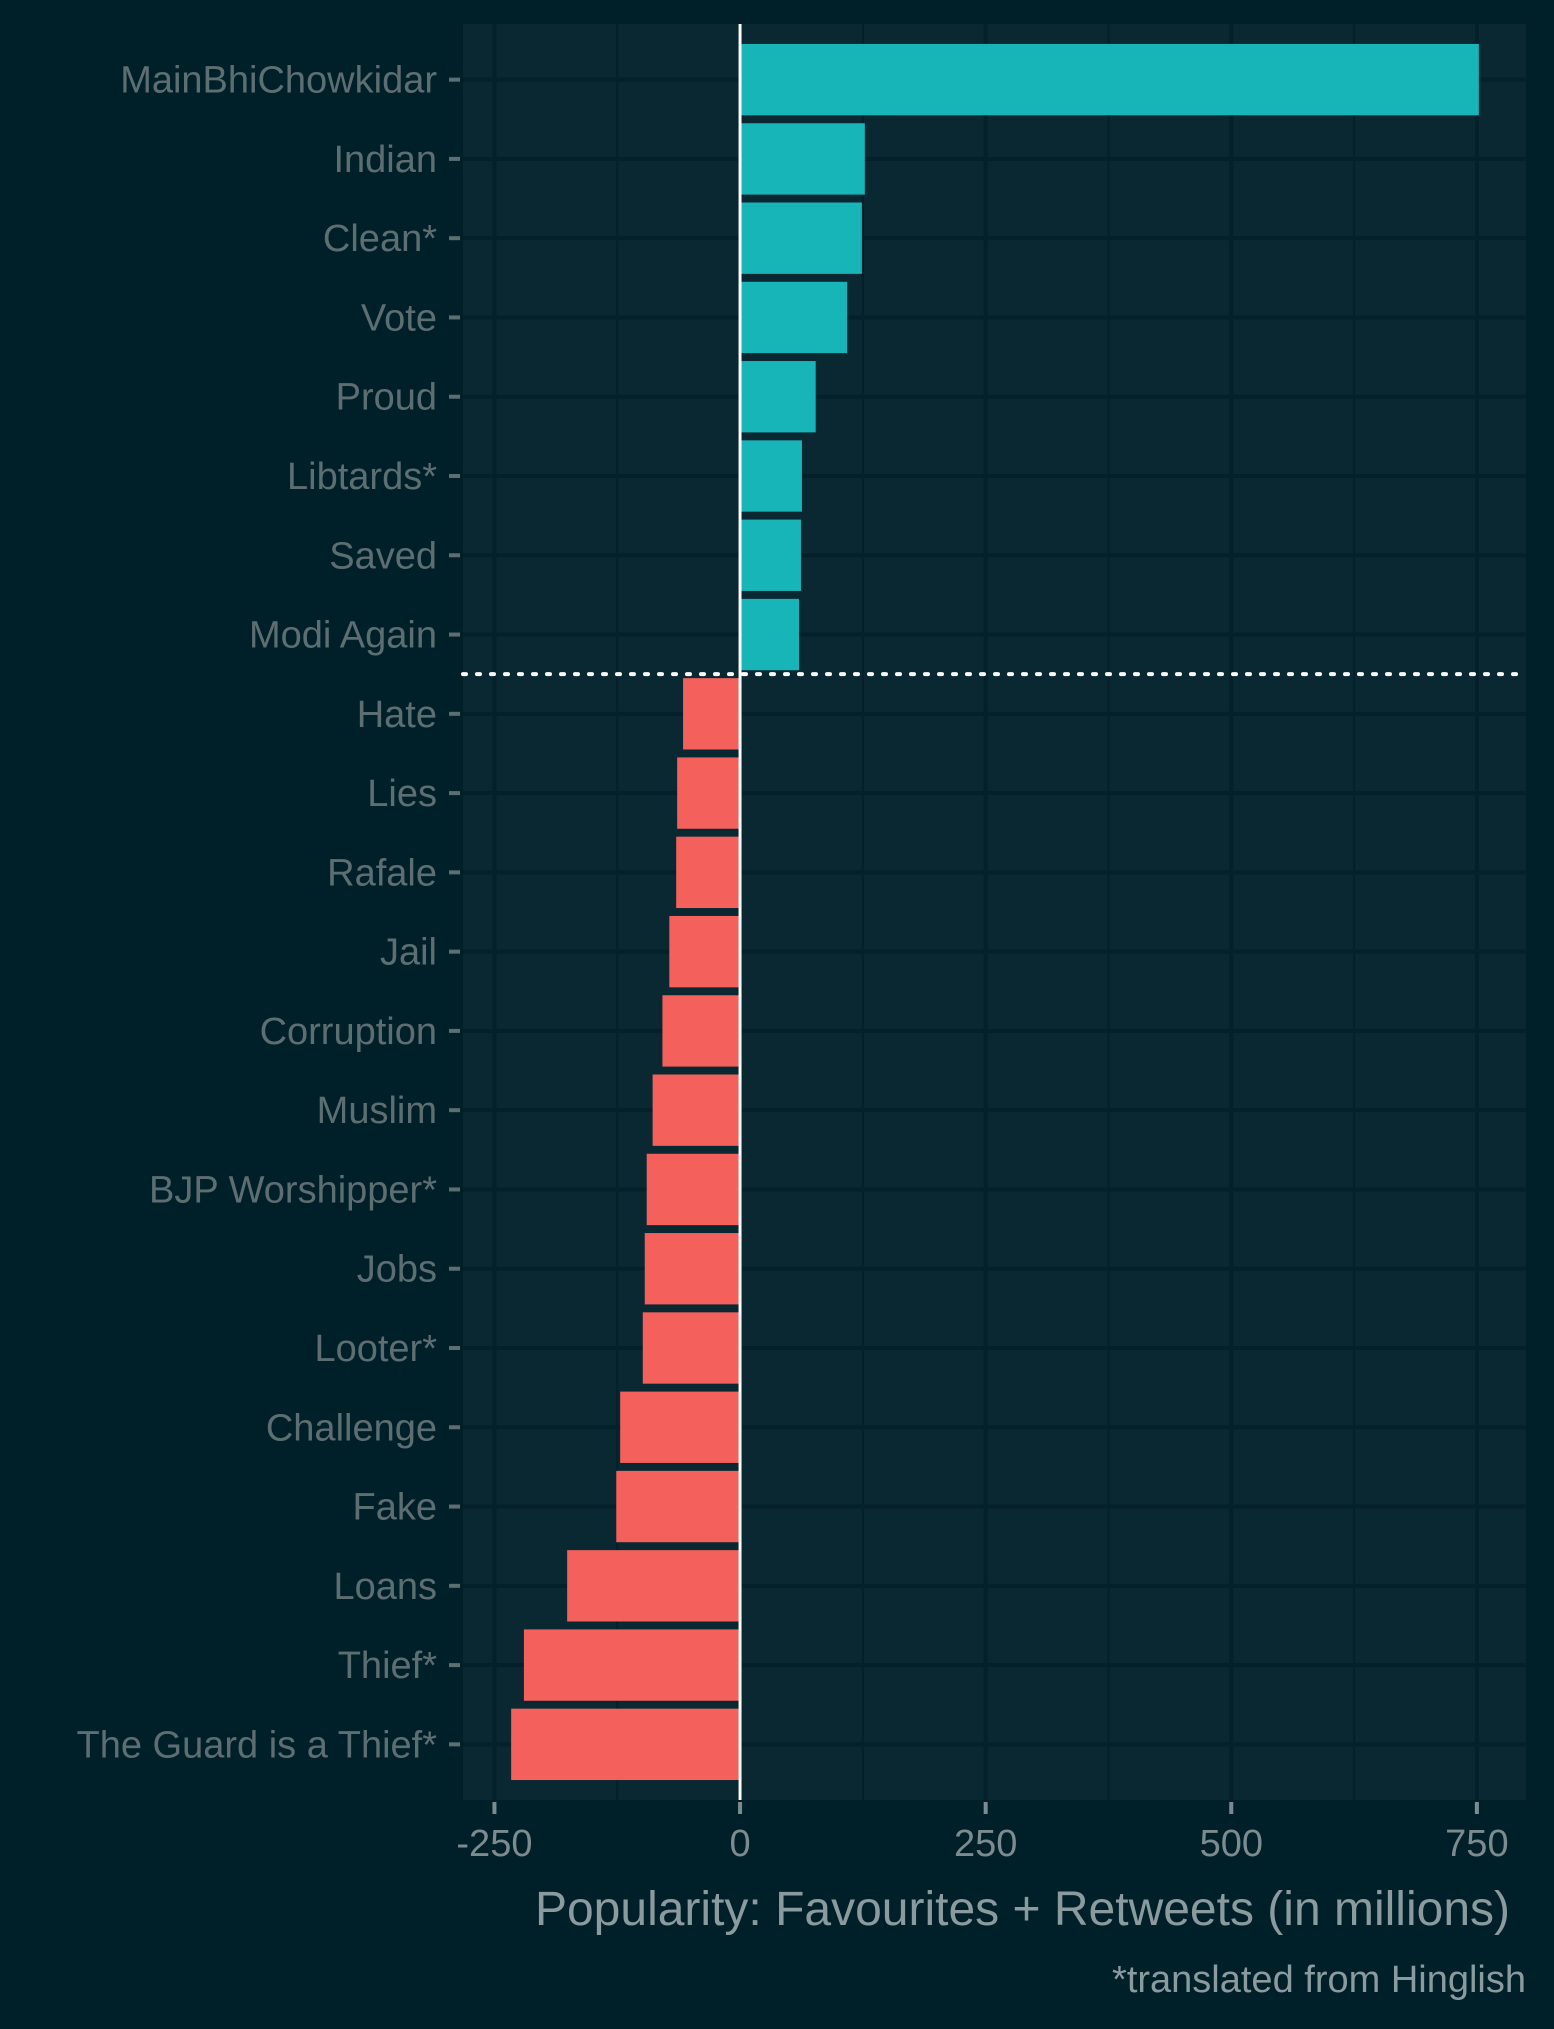 This screenshot has width=1554, height=2029. What do you see at coordinates (778, 397) in the screenshot?
I see `bar-proud` at bounding box center [778, 397].